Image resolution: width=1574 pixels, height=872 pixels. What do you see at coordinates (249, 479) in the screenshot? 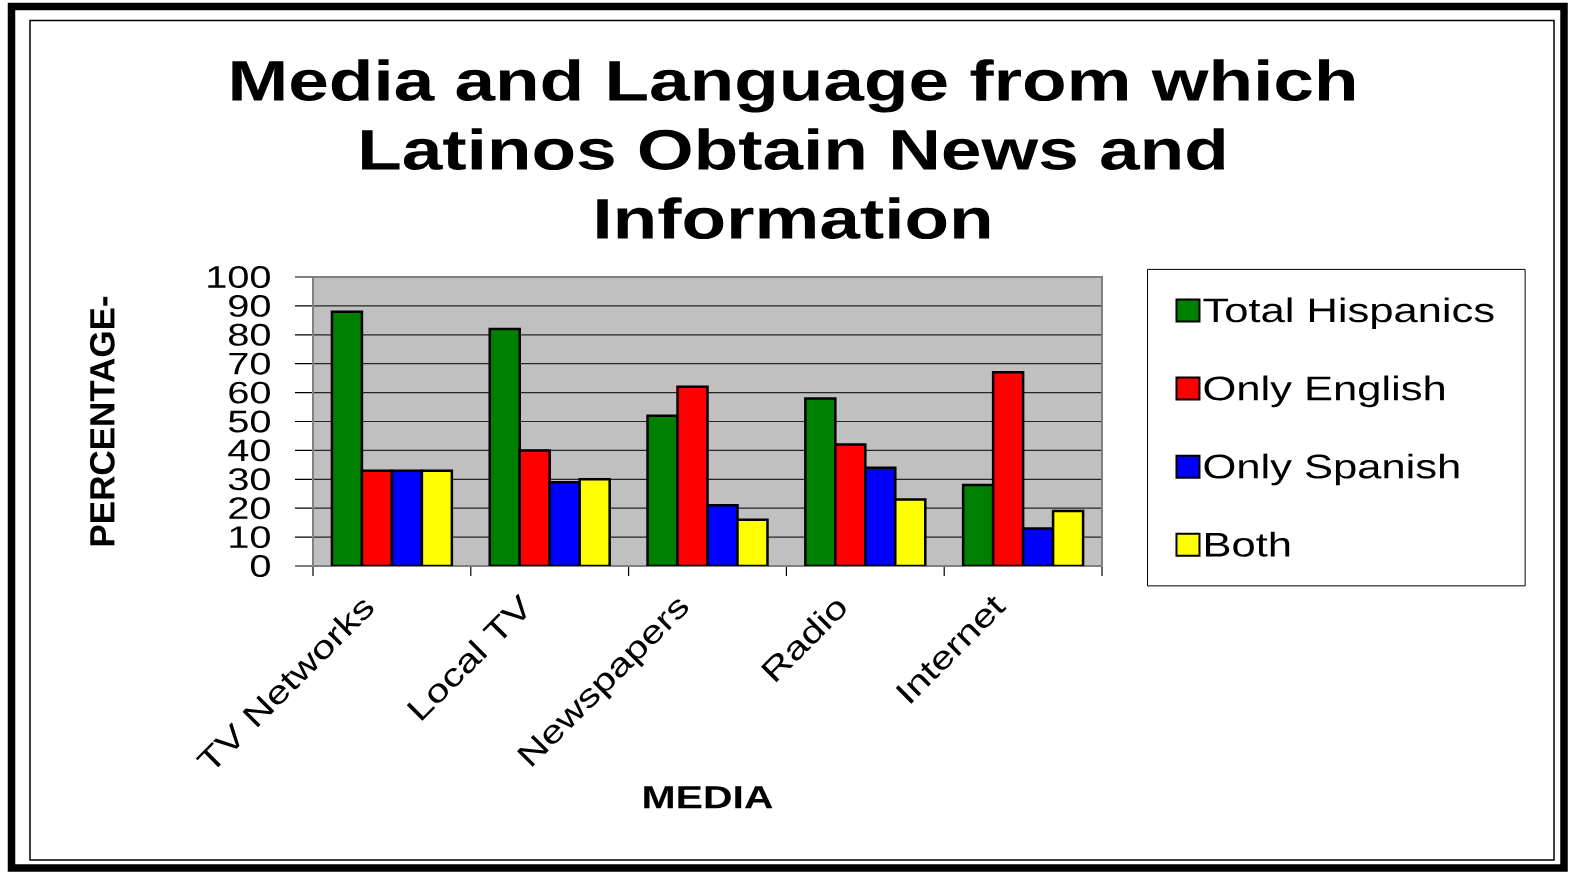
I see `y-tick-label: 30` at bounding box center [249, 479].